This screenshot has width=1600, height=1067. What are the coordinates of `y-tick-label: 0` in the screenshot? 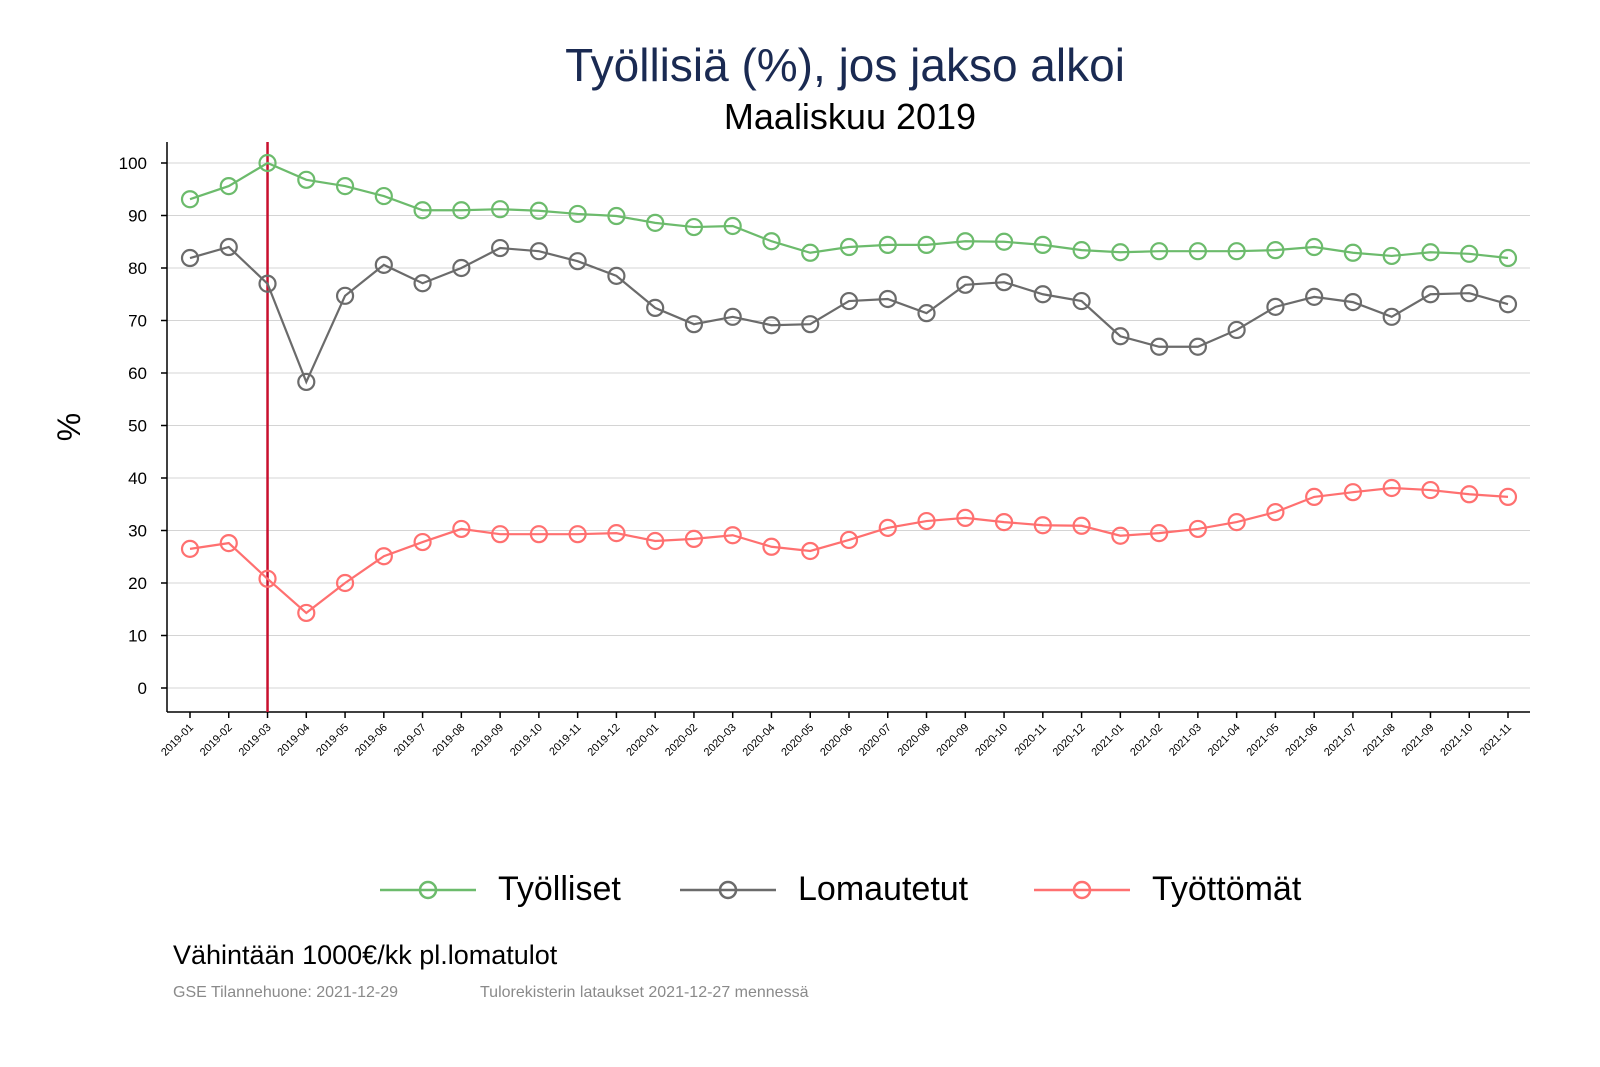 It's located at (142, 688).